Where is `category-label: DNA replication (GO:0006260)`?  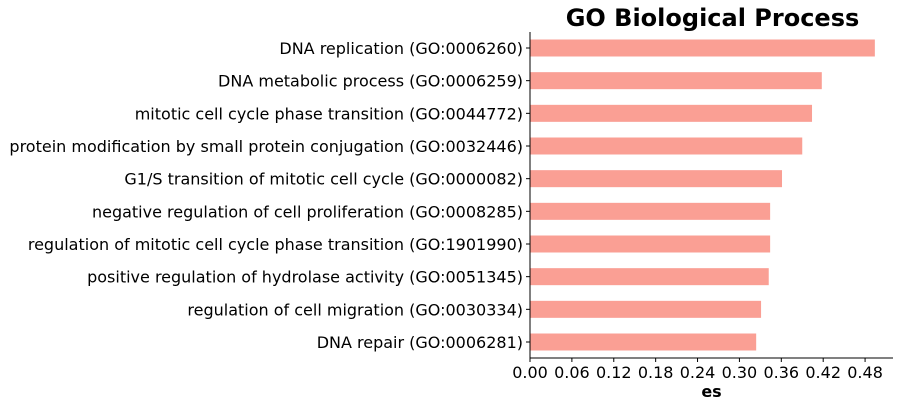 category-label: DNA replication (GO:0006260) is located at coordinates (401, 48).